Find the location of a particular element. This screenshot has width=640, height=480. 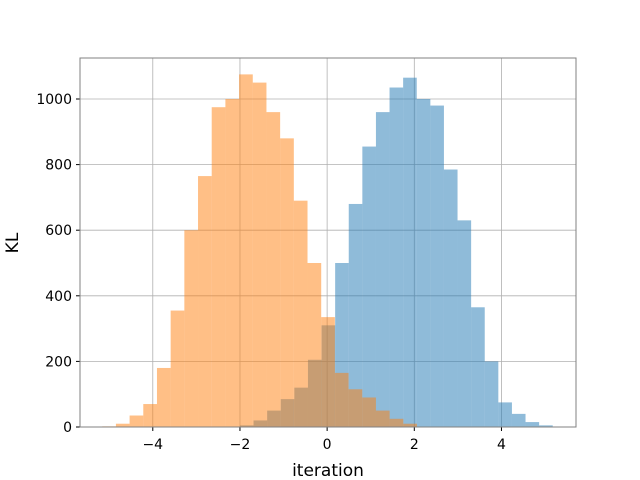

x-tick-label: 0 is located at coordinates (327, 445).